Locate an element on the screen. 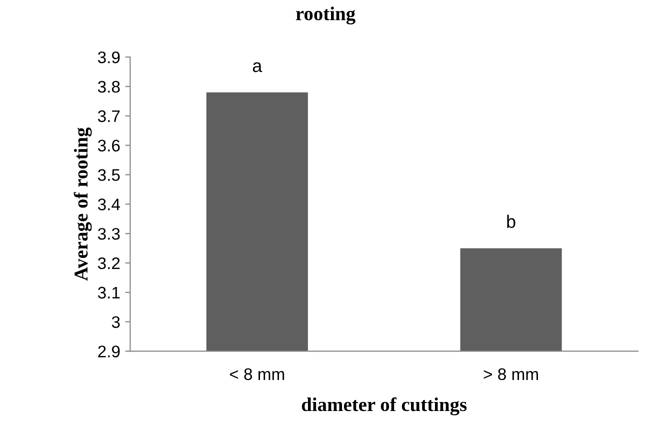 This screenshot has height=439, width=651. y-tick-label: 3.4 is located at coordinates (109, 204).